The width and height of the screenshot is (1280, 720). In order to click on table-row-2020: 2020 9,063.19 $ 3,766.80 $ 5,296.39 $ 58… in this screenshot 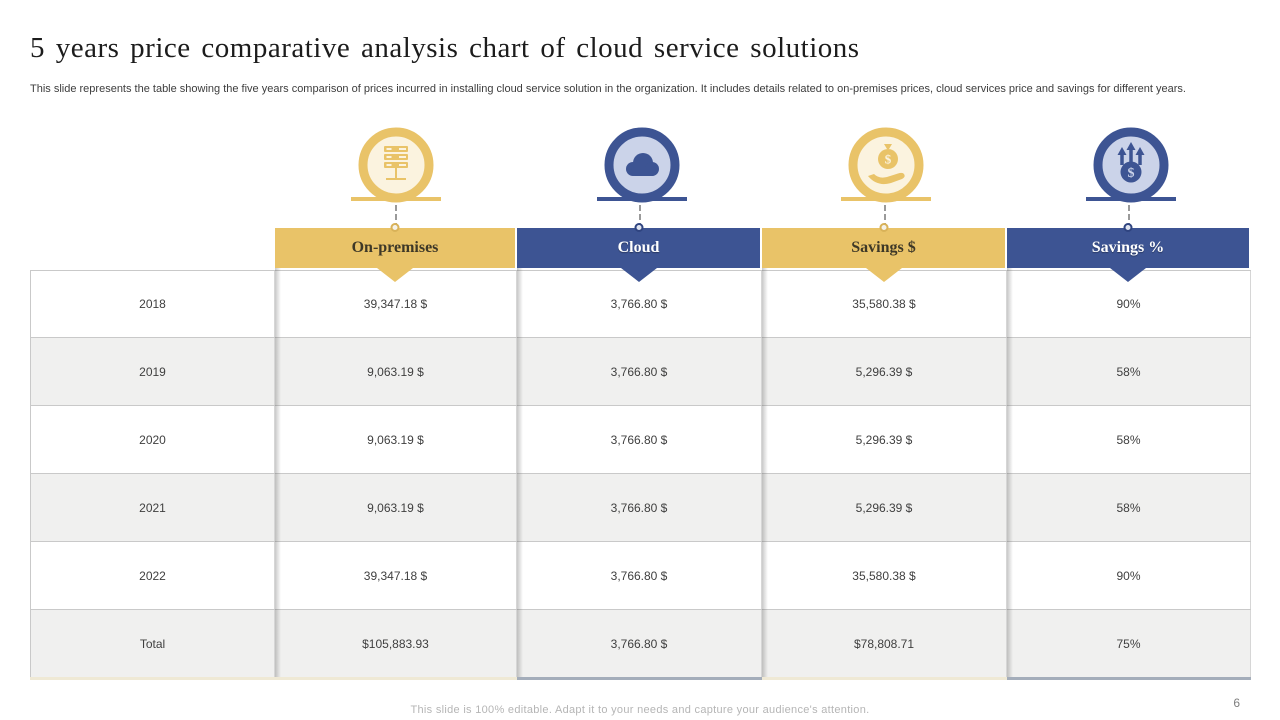, I will do `click(640, 440)`.